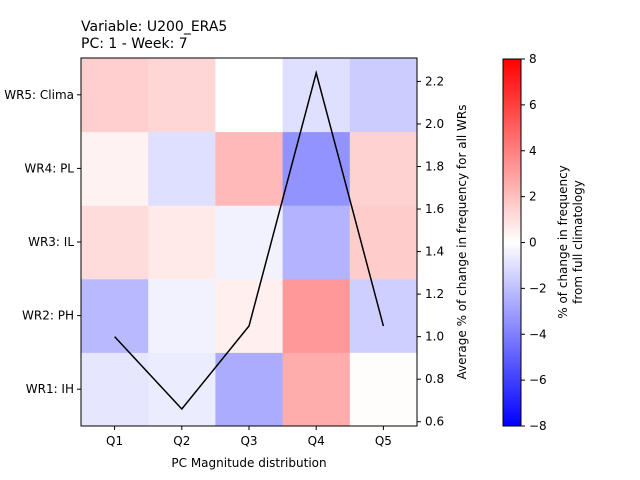  What do you see at coordinates (154, 27) in the screenshot?
I see `chart-title-line-1: Variable: U200_ERA5` at bounding box center [154, 27].